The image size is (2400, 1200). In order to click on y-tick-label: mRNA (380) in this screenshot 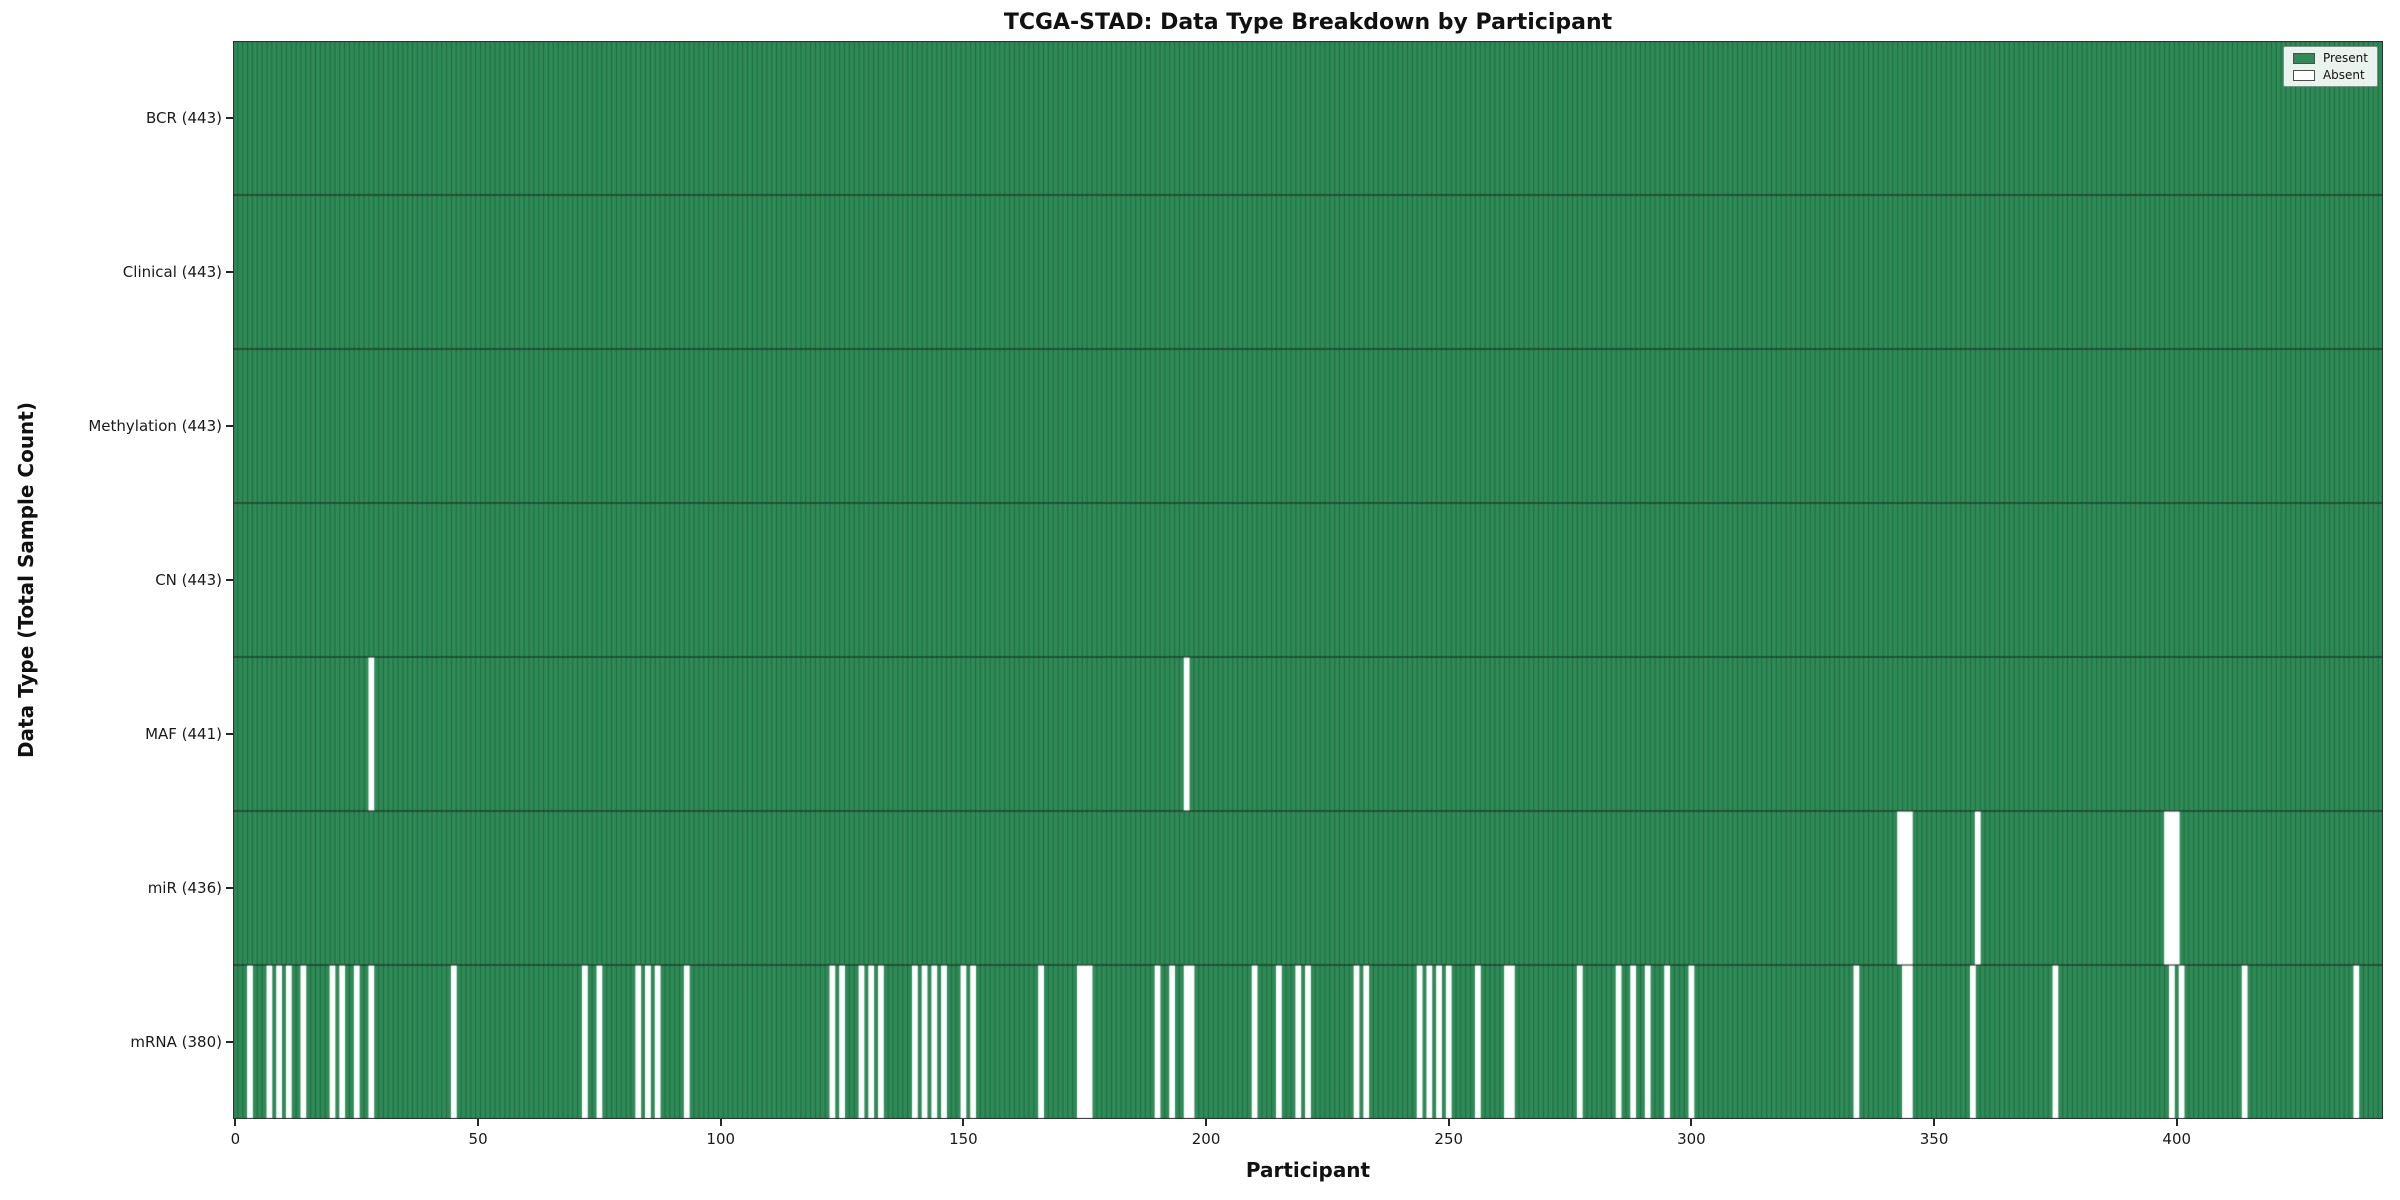, I will do `click(176, 1042)`.